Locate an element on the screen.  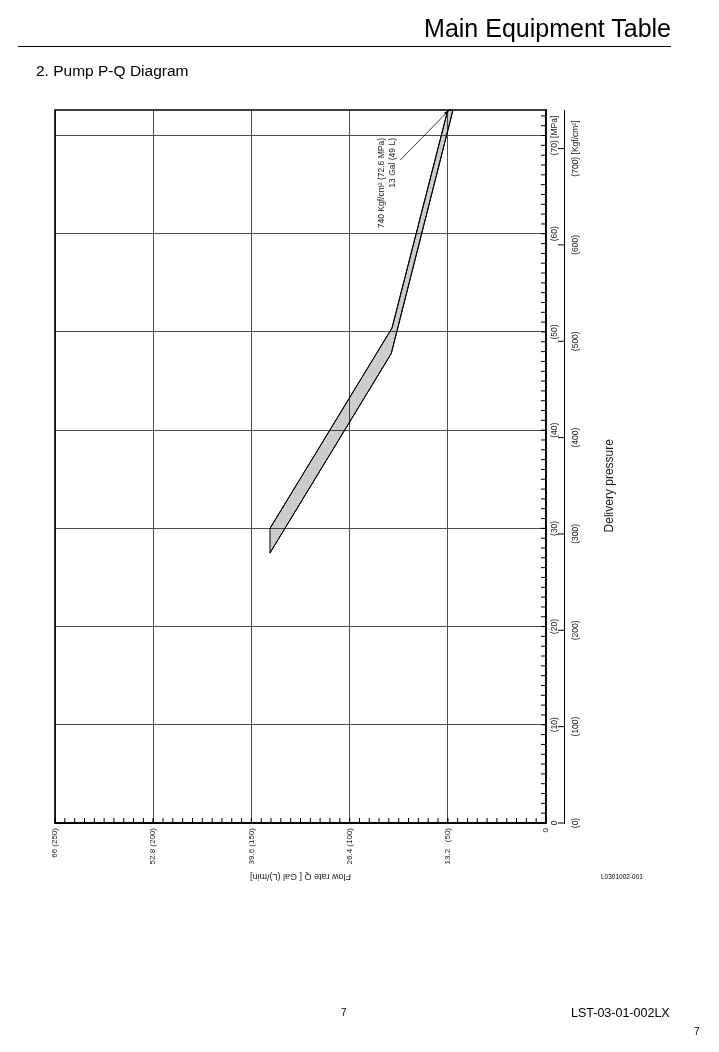
x2-tick-label: 0 is located at coordinates (546, 830).